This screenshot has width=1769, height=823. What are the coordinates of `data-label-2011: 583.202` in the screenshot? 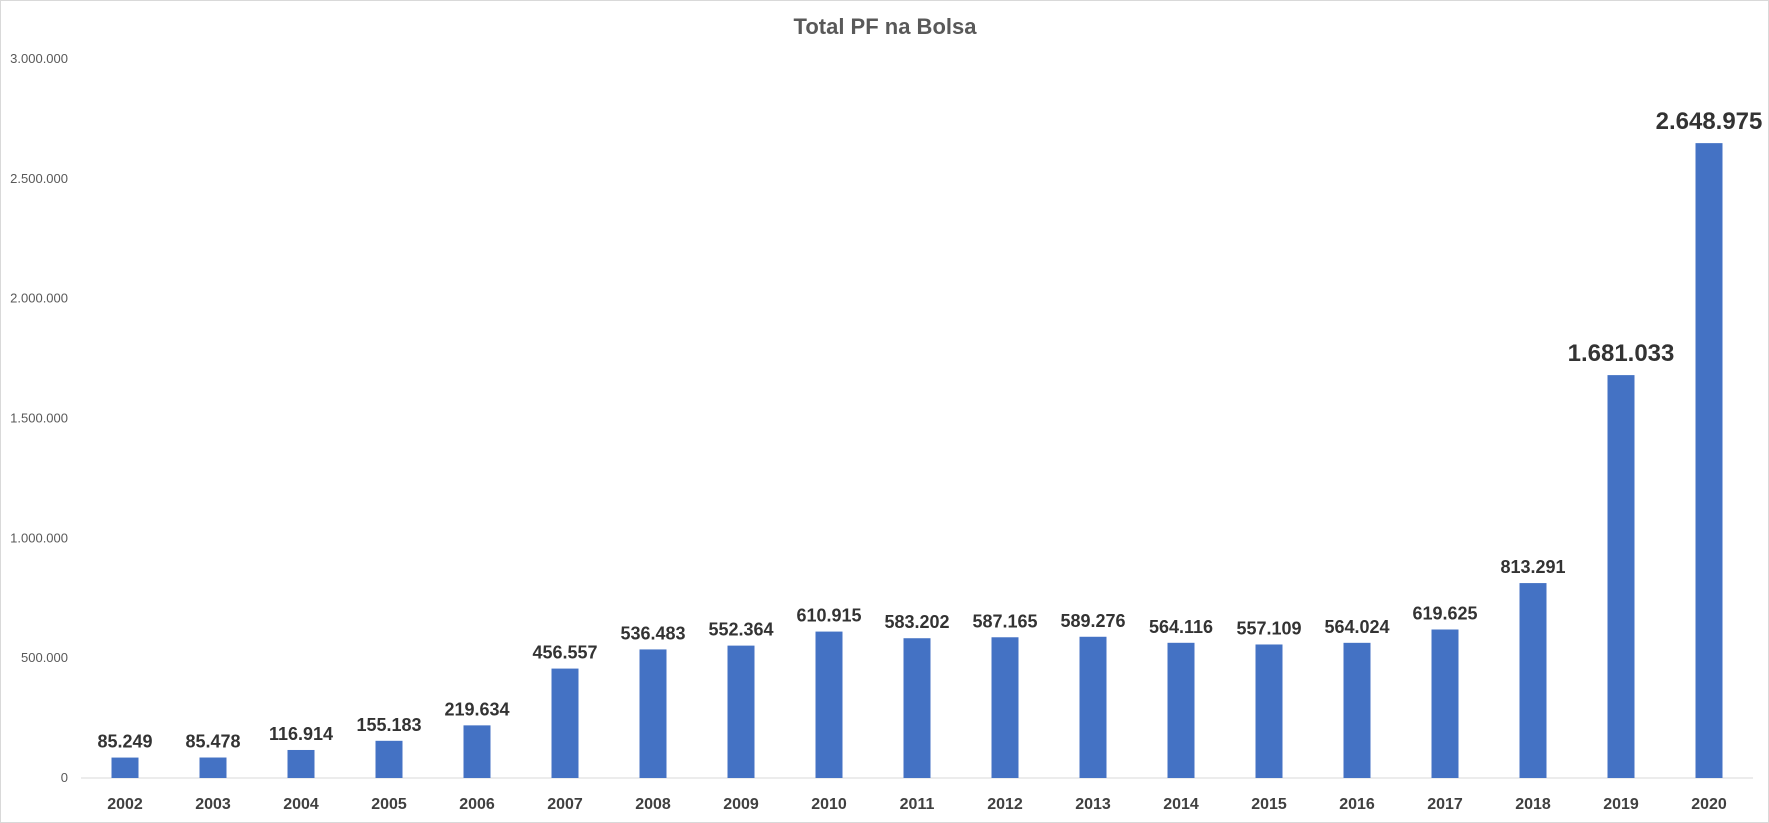 It's located at (916, 622).